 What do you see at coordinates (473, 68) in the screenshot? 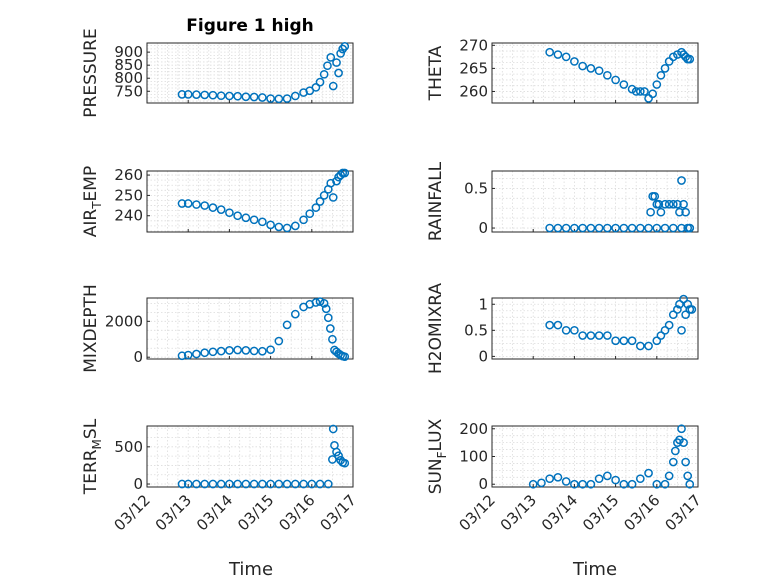
I see `y-tick-label: 265` at bounding box center [473, 68].